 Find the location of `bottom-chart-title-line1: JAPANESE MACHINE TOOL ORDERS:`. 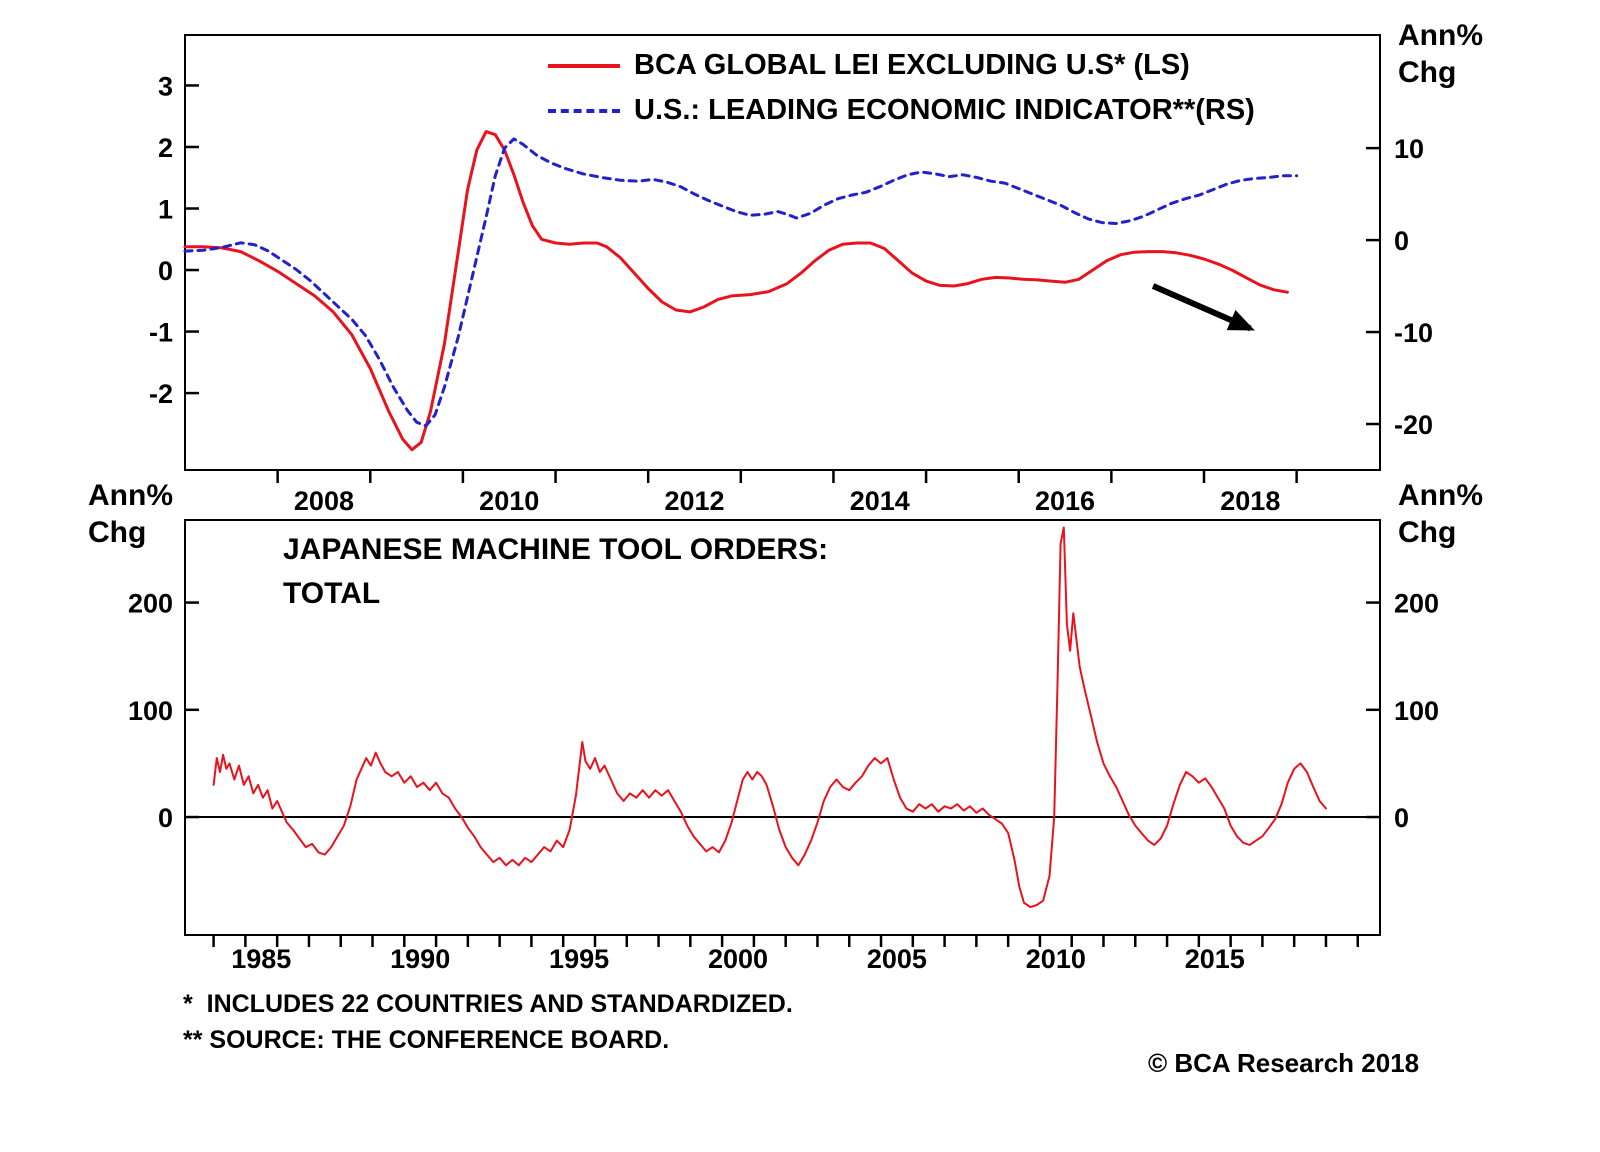

bottom-chart-title-line1: JAPANESE MACHINE TOOL ORDERS: is located at coordinates (556, 549).